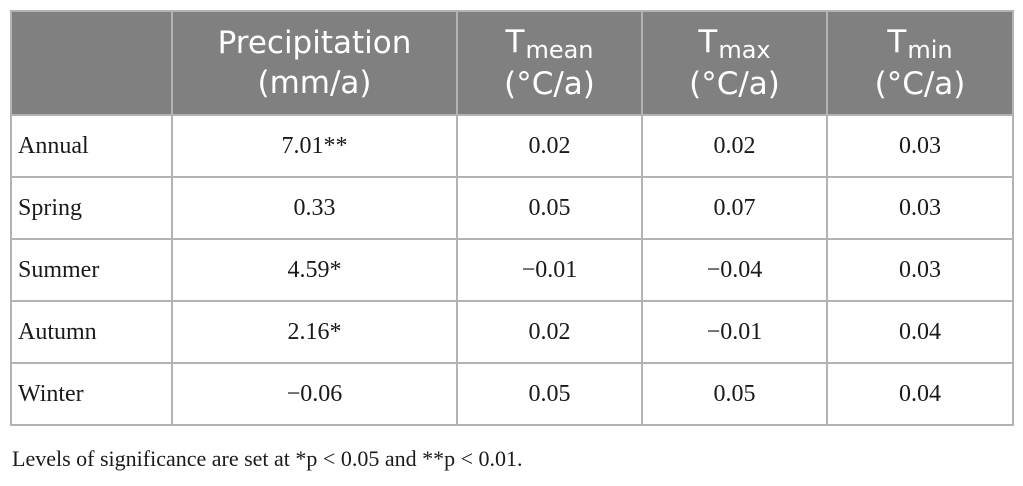 The image size is (1023, 486). Describe the element at coordinates (515, 42) in the screenshot. I see `header-tmean-base: T` at that location.